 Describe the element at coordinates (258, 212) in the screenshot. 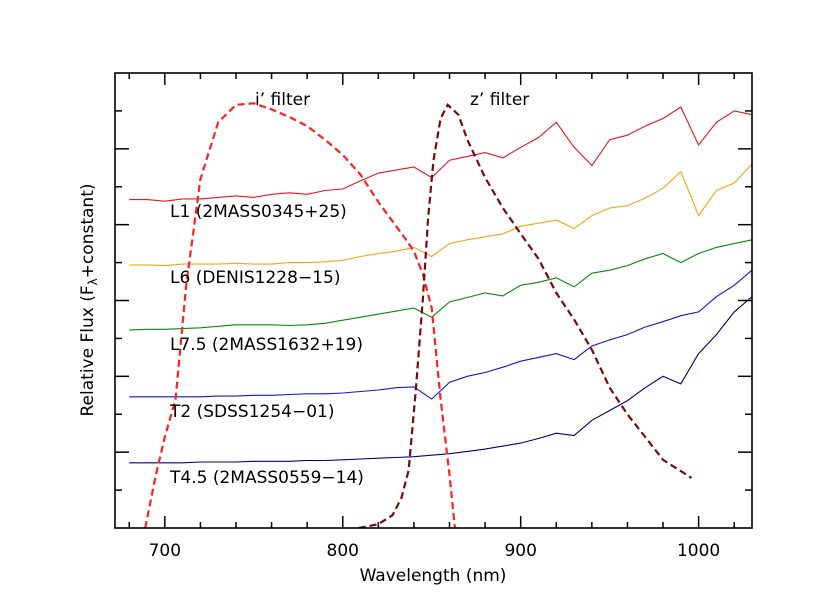

I see `series-label: L1 (2MASS0345+25)` at that location.